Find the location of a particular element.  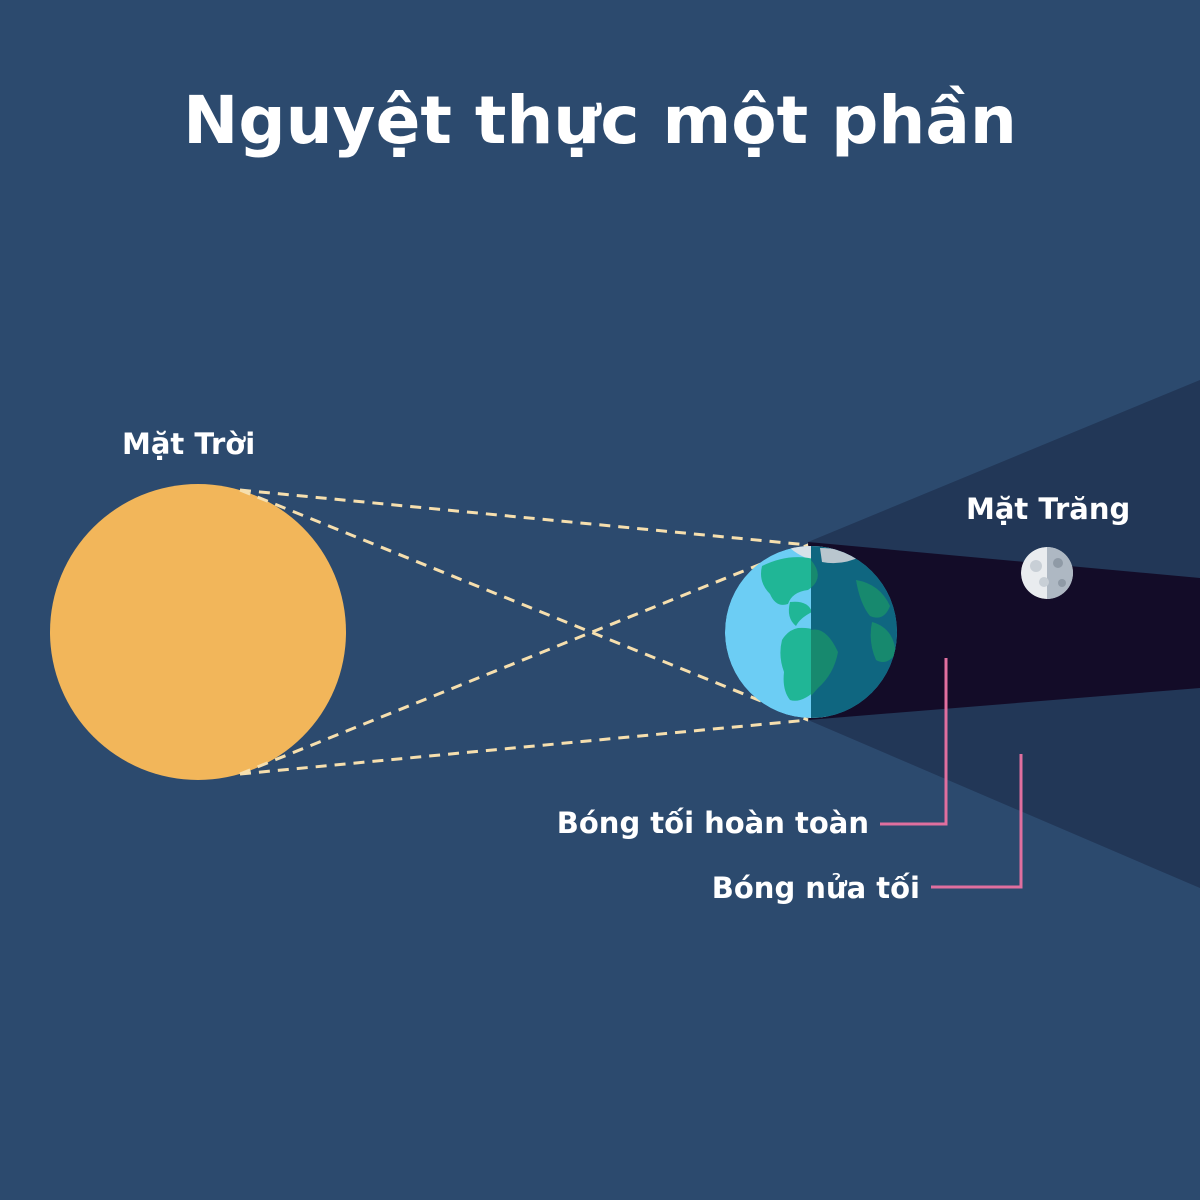

sun-rays is located at coordinates (524, 632).